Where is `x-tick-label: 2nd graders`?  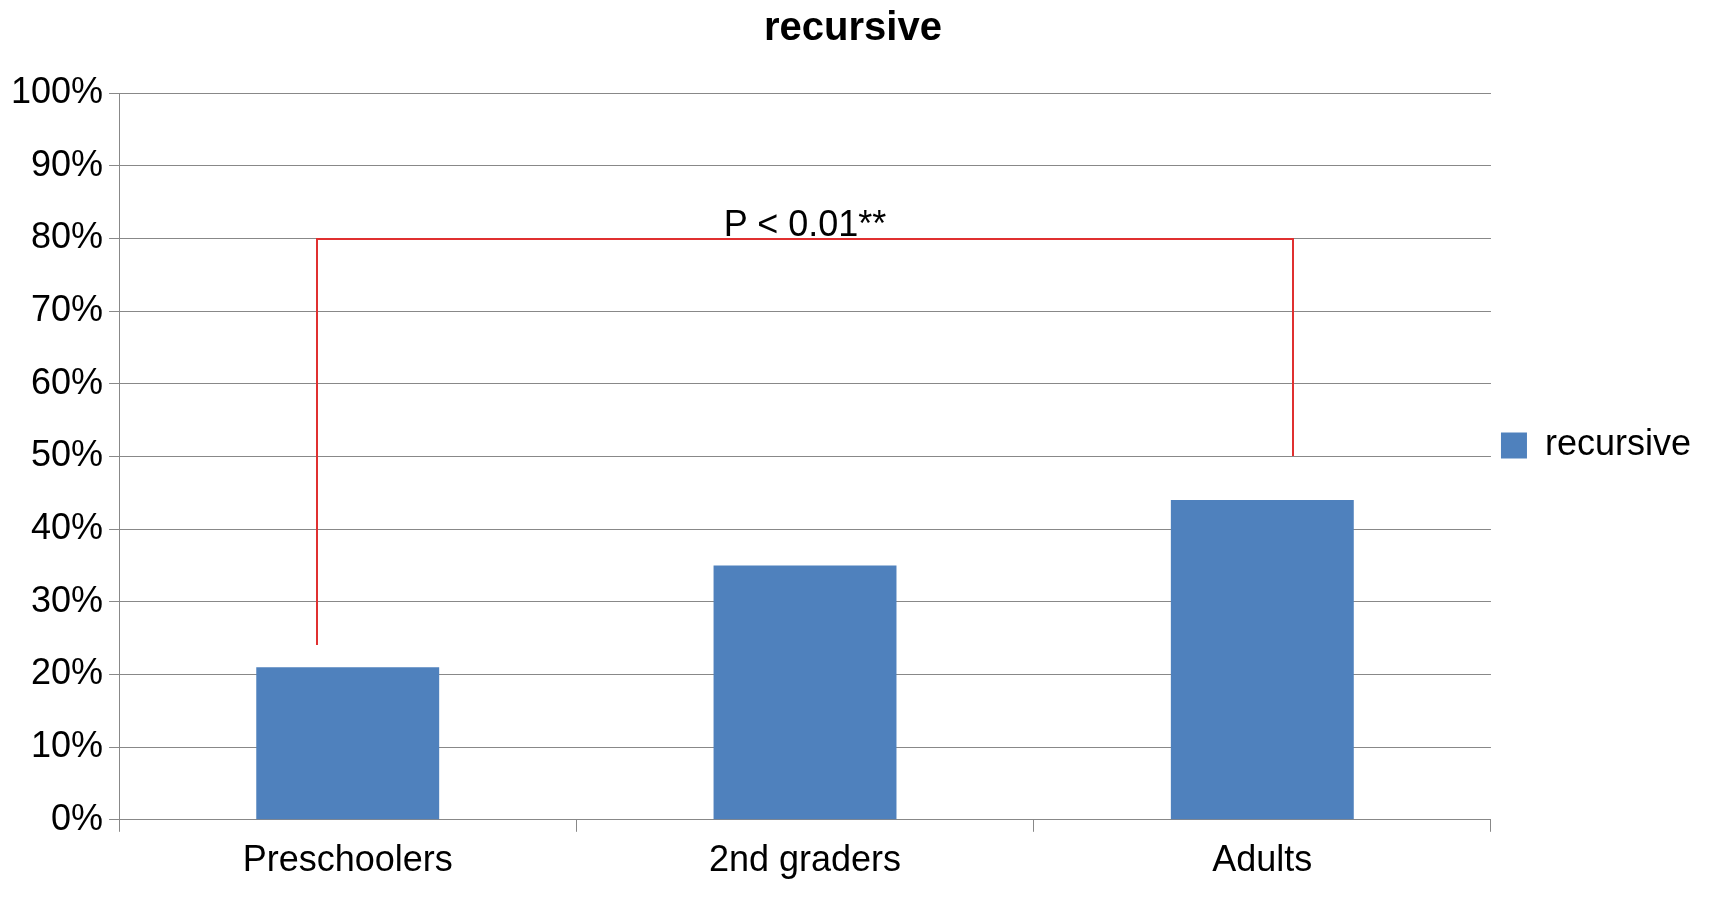
x-tick-label: 2nd graders is located at coordinates (805, 859).